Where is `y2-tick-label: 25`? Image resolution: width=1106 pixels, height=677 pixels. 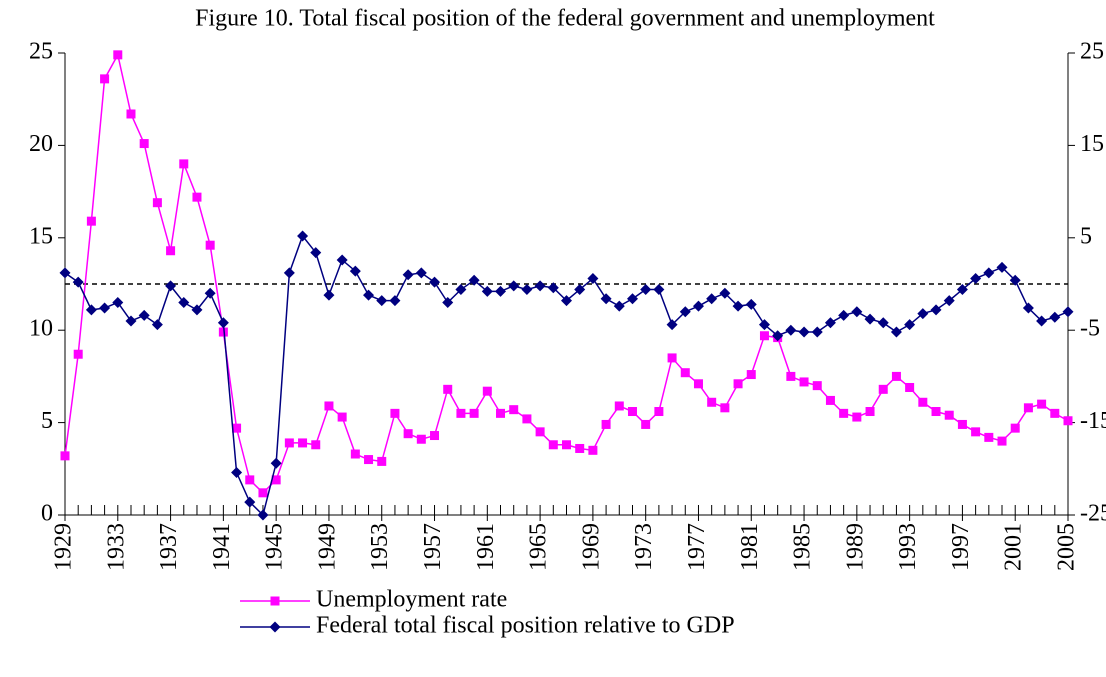
y2-tick-label: 25 is located at coordinates (1092, 52).